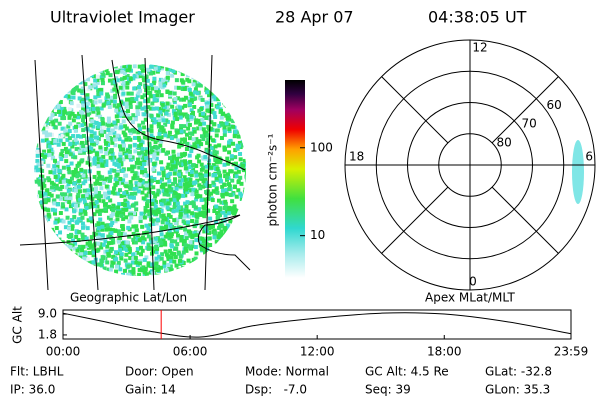 The height and width of the screenshot is (400, 600). Describe the element at coordinates (578, 172) in the screenshot. I see `aurora` at that location.